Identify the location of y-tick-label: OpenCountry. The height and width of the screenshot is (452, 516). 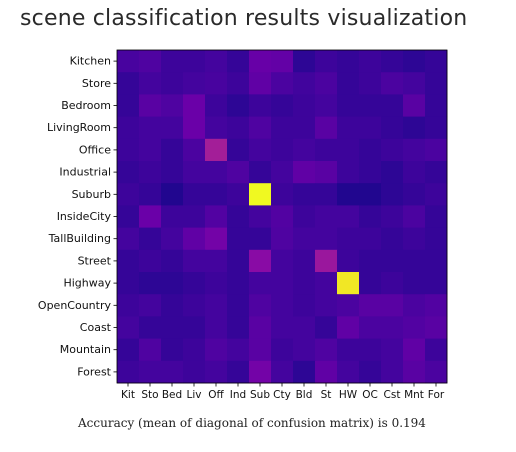
(75, 305).